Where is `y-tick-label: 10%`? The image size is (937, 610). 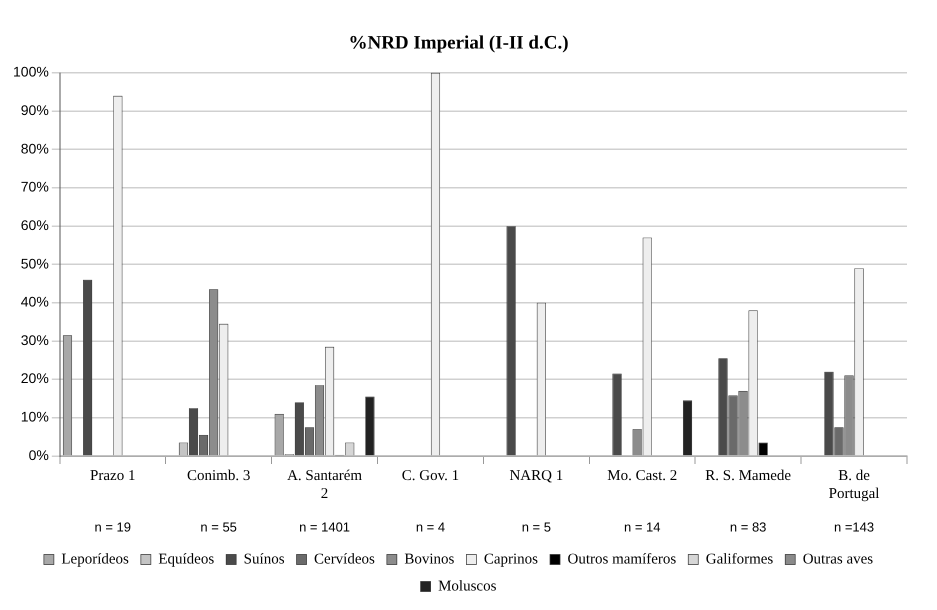
y-tick-label: 10% is located at coordinates (34, 416).